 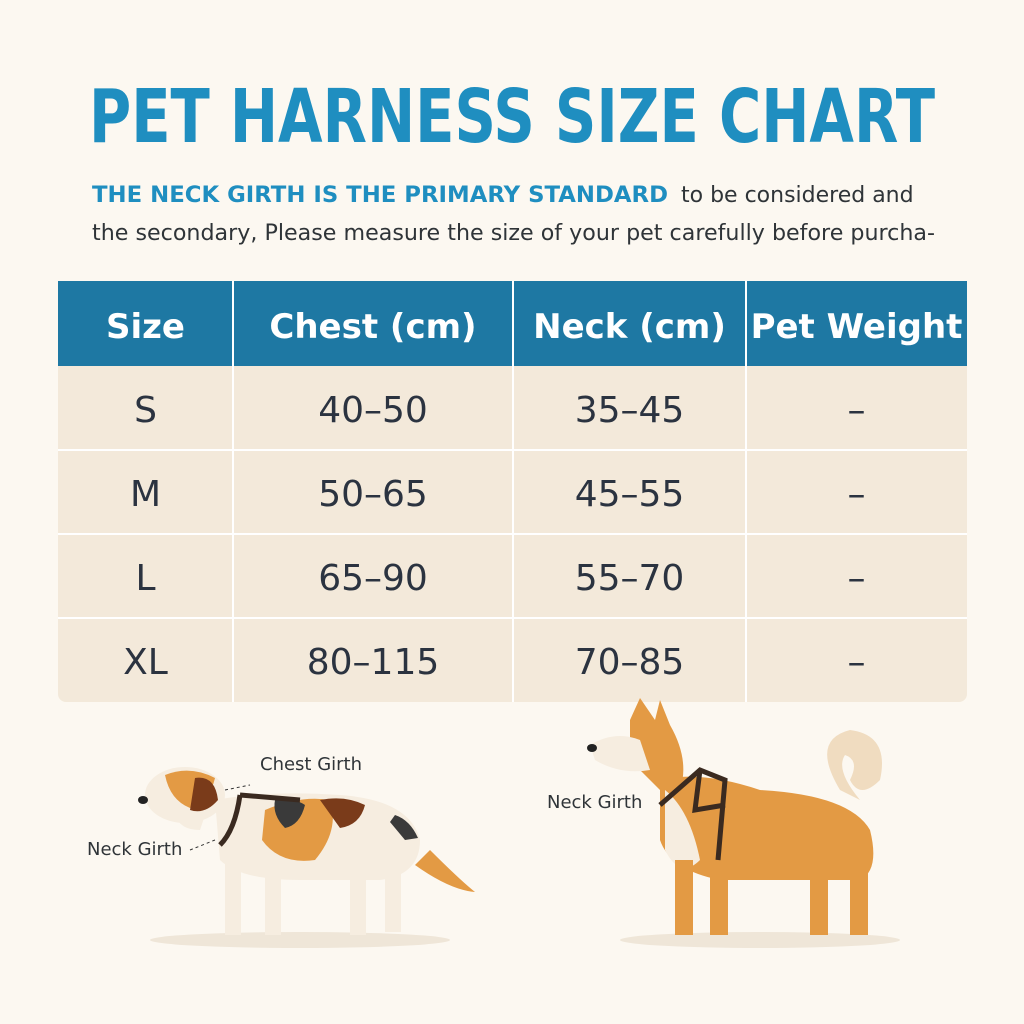 I want to click on table-cell: 45–55, so click(x=630, y=494).